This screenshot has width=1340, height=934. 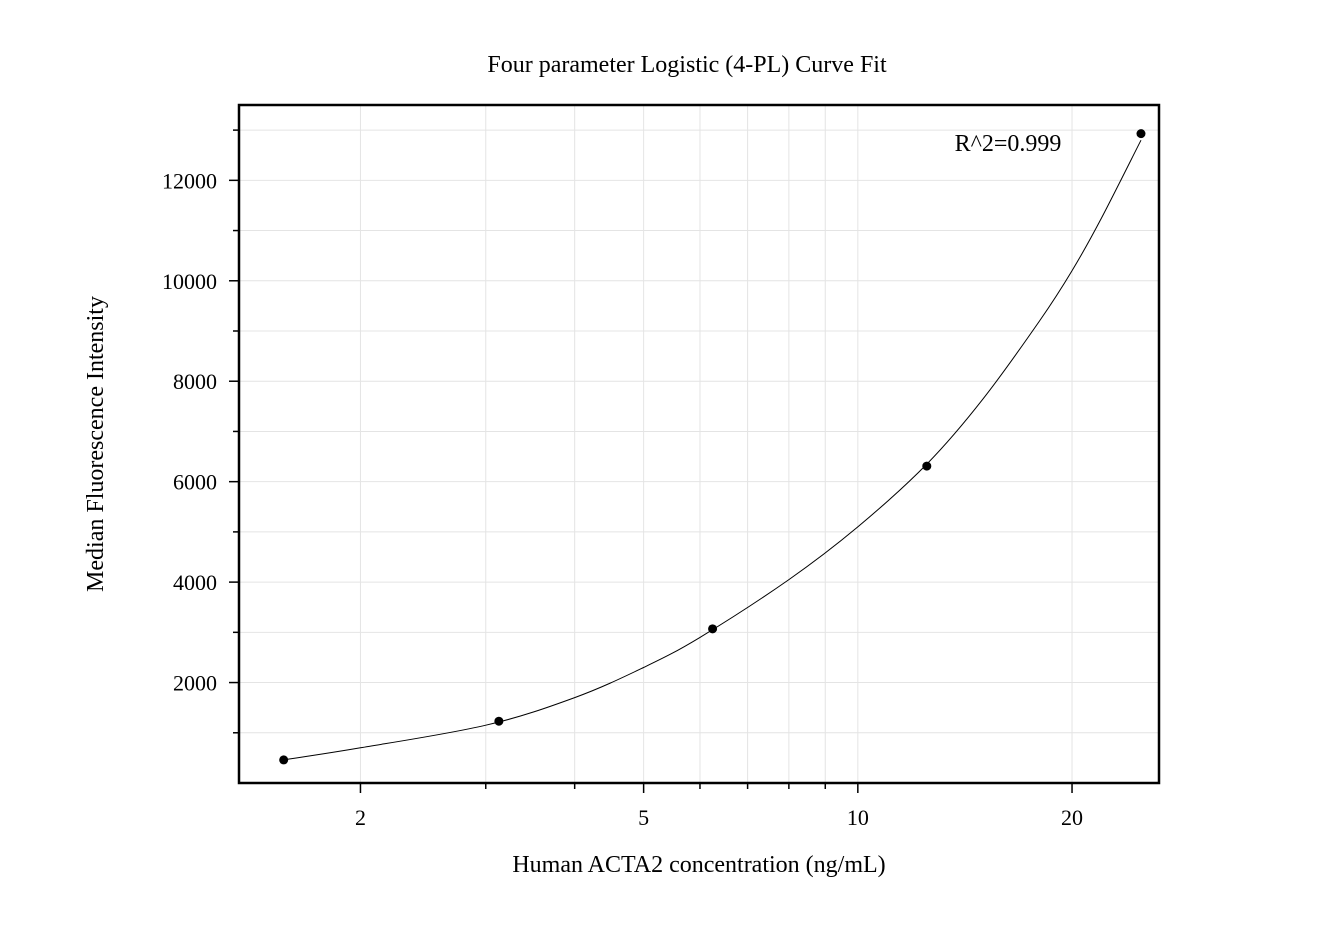 I want to click on y-axis-label: Median Fluorescence Intensity, so click(x=96, y=444).